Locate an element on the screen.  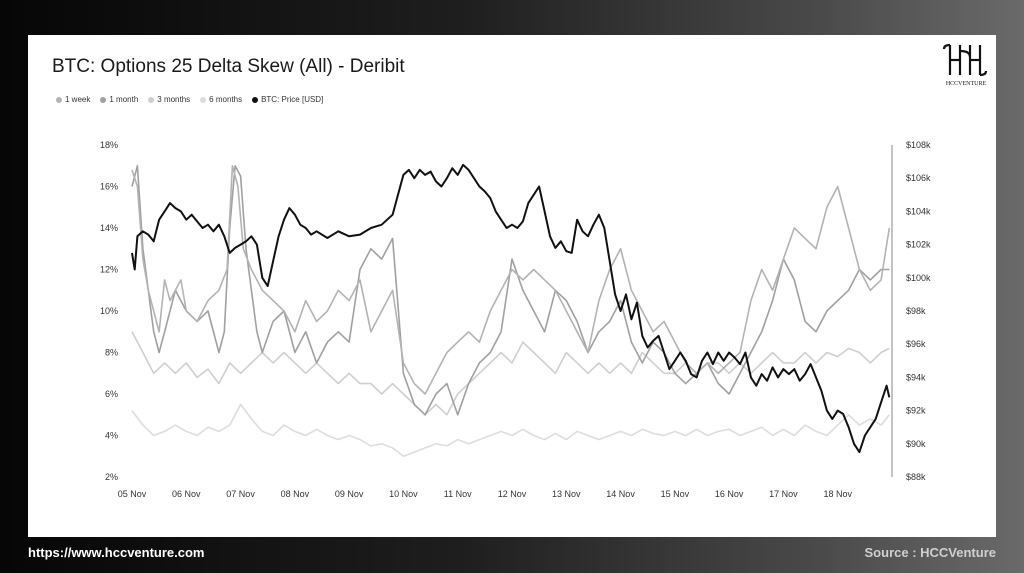
legend-dot-3-months is located at coordinates (151, 99).